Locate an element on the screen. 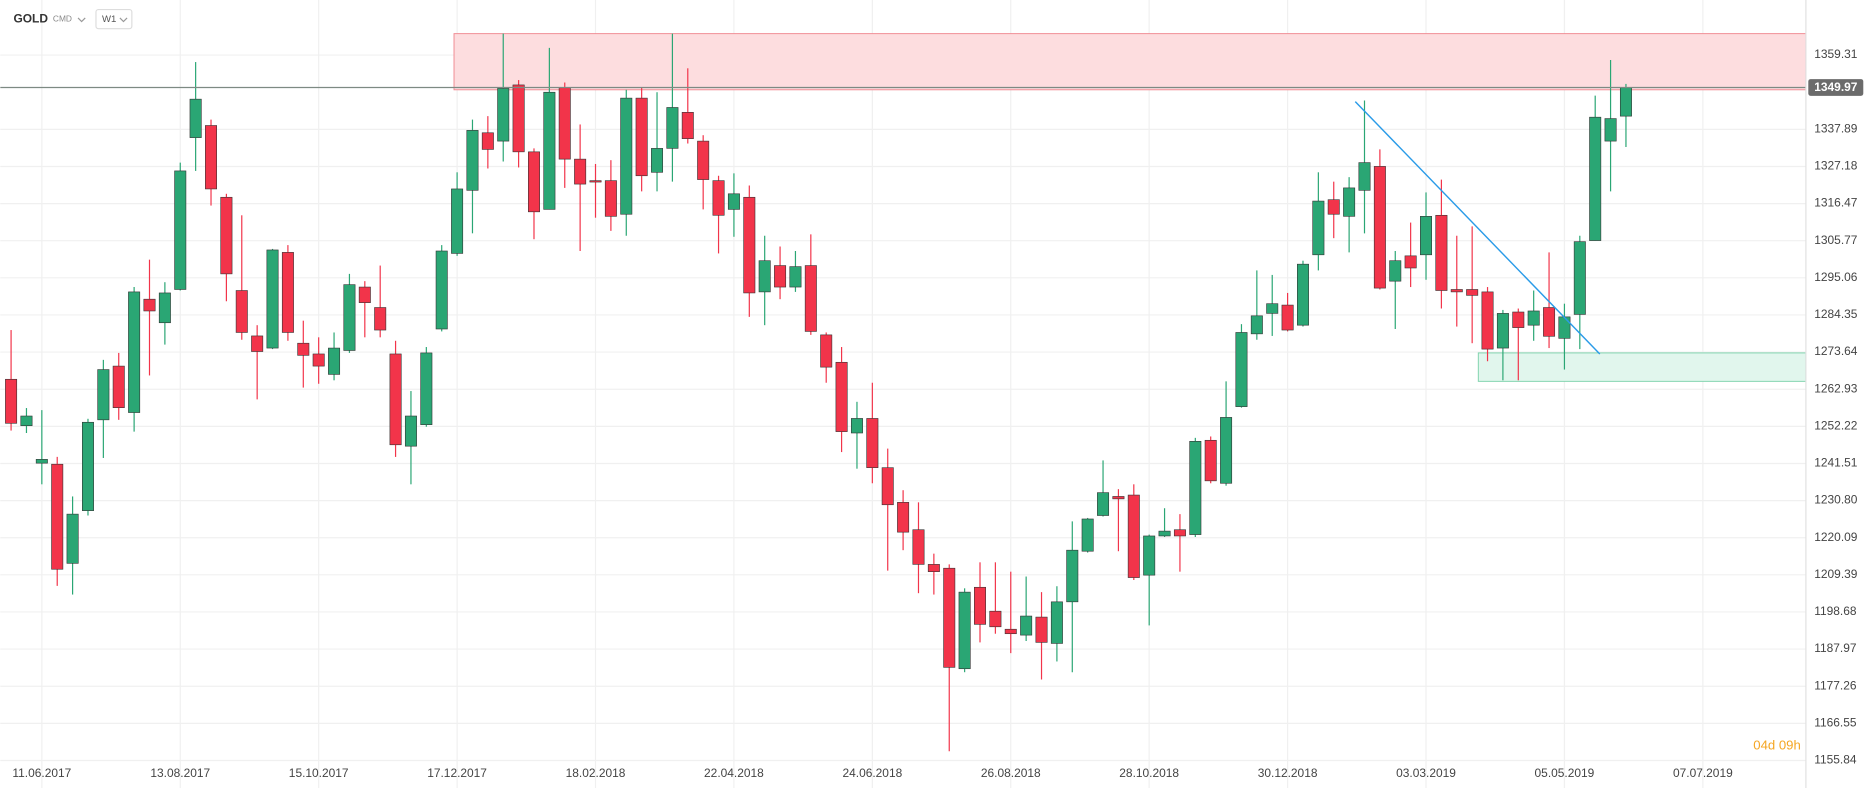  y-tick-label: 1220.09 is located at coordinates (1836, 537).